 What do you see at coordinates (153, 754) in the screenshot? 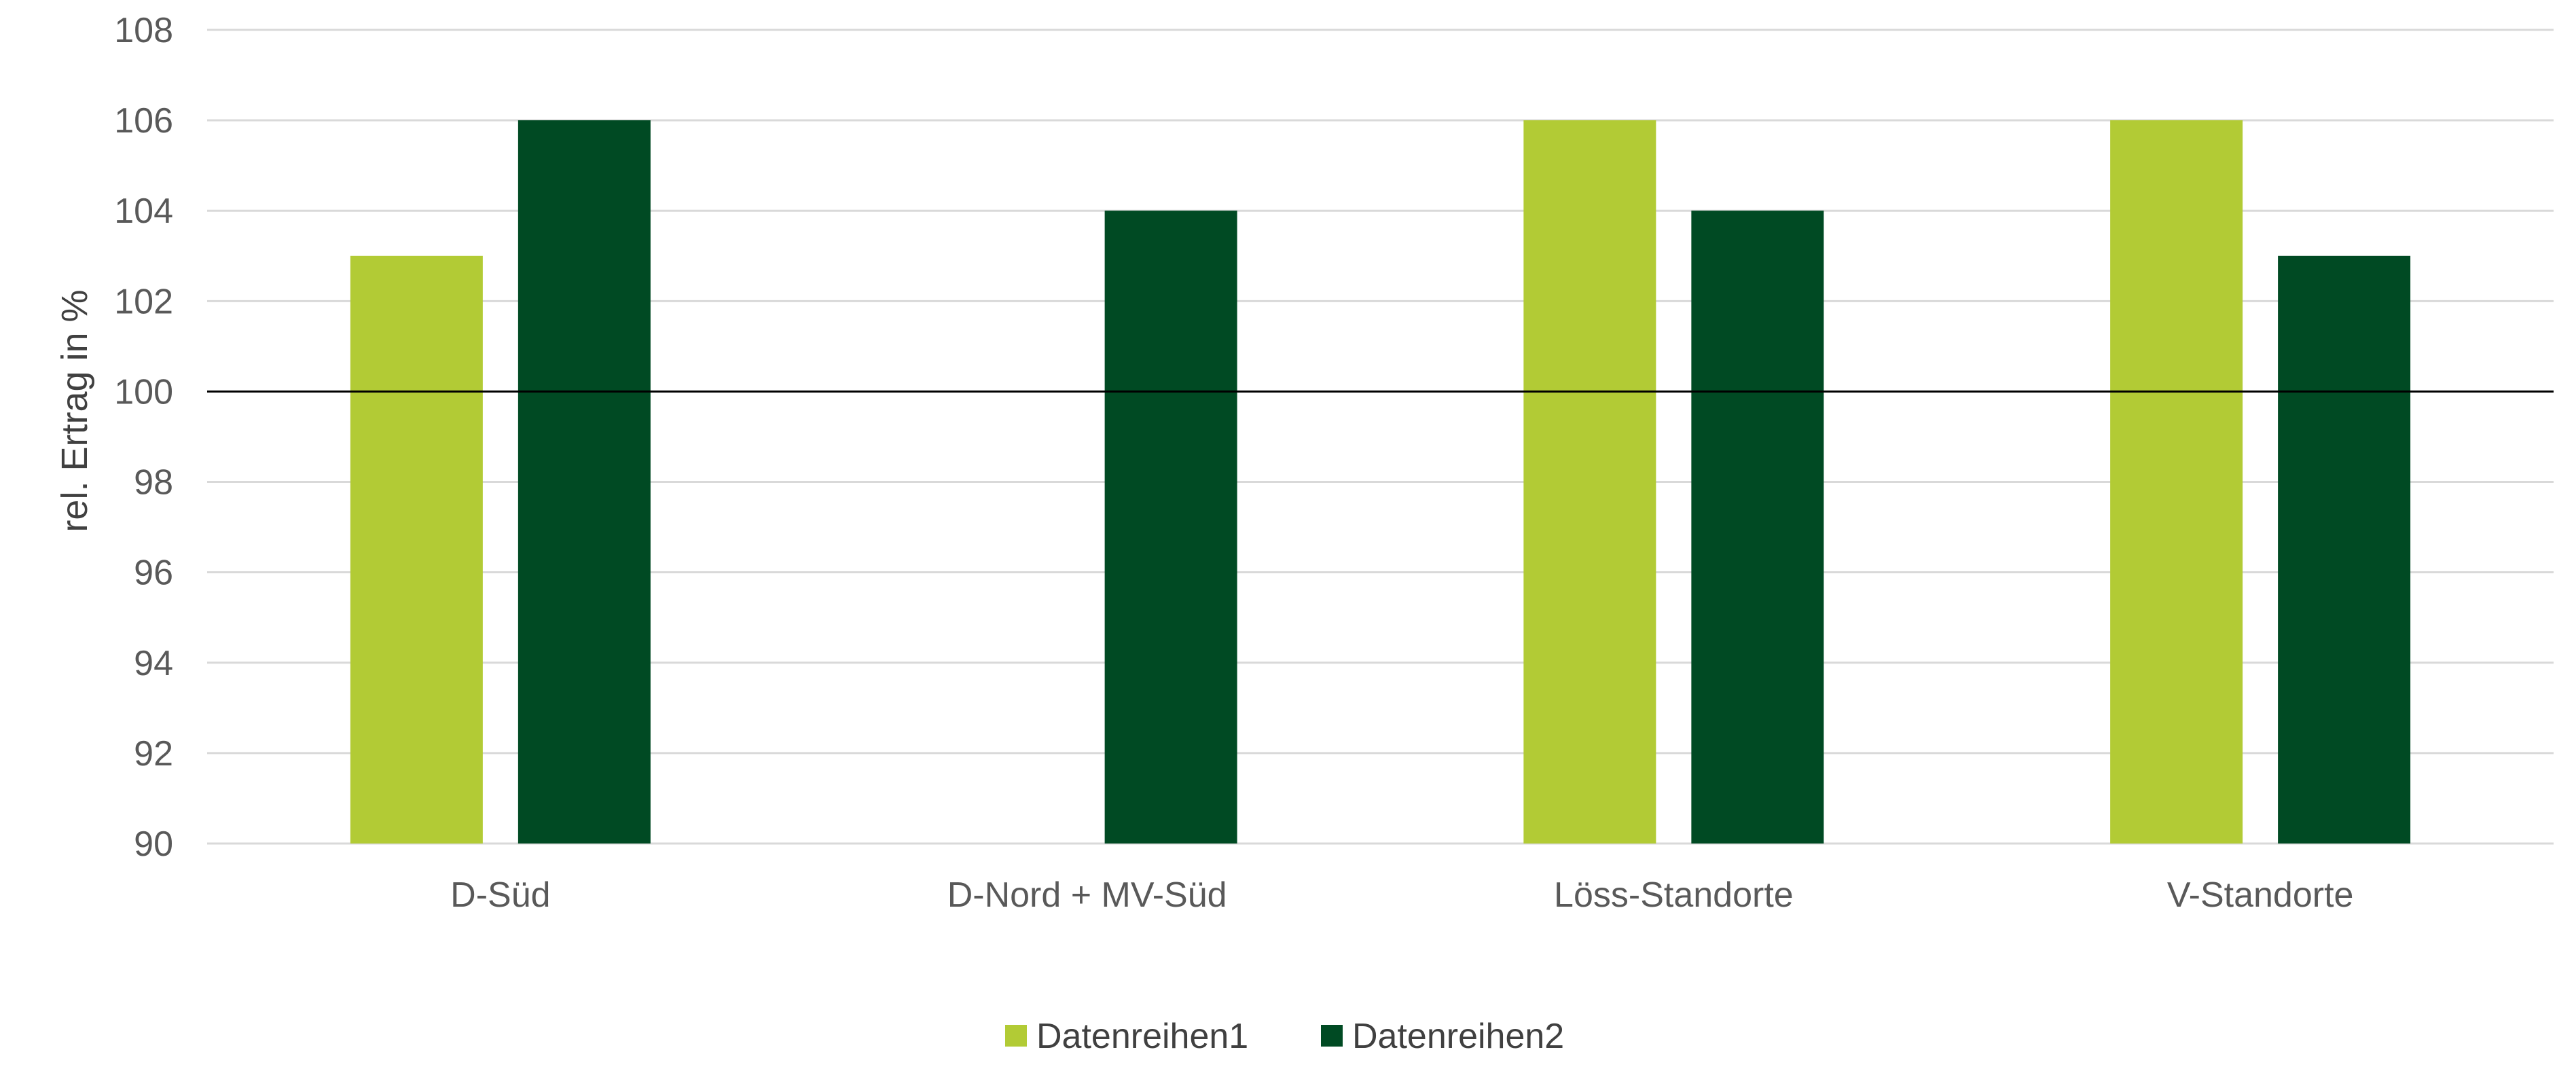
I see `y-tick-label: 92` at bounding box center [153, 754].